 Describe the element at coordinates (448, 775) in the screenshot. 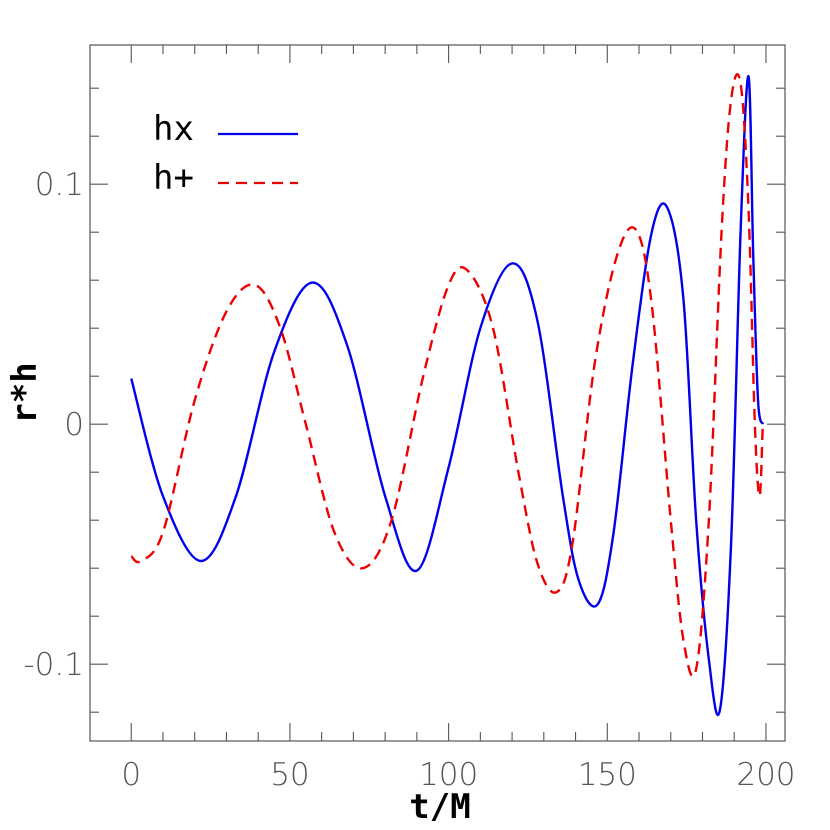

I see `x-tick-label: 100` at that location.